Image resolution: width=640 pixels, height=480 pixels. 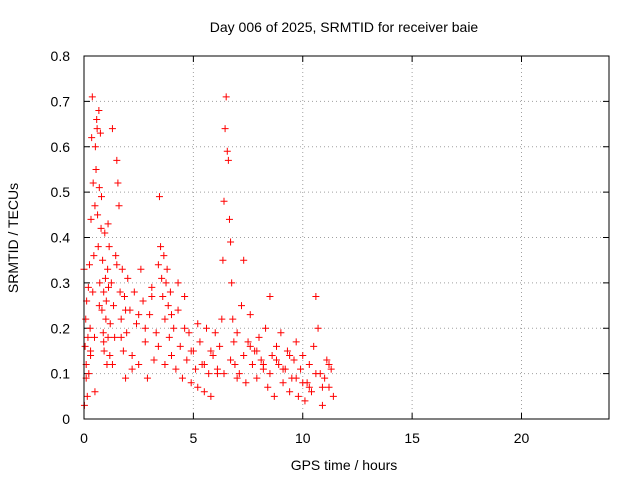 I want to click on y-axis-label: SRMTID / TECUs, so click(x=13, y=238).